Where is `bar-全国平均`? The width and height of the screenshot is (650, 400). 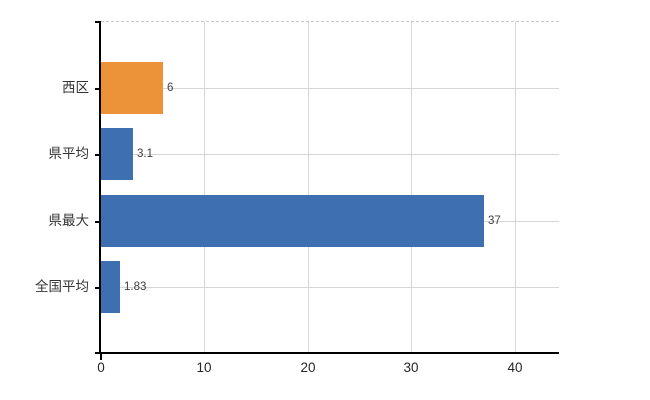
bar-全国平均 is located at coordinates (110, 287).